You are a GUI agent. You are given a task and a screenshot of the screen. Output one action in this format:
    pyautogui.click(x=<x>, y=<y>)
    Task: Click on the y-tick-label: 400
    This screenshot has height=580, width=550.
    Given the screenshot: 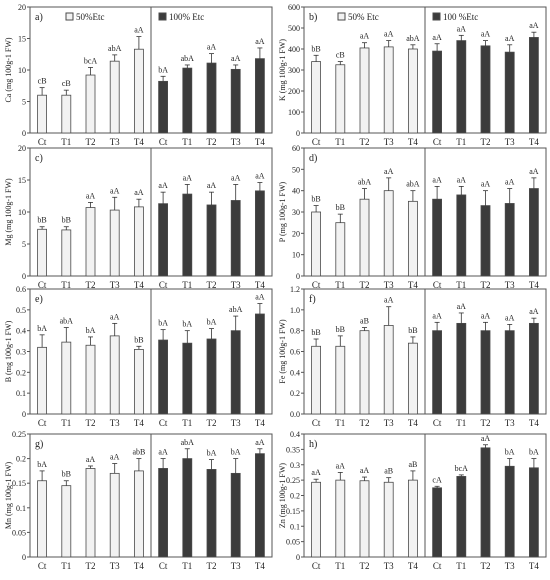 What is the action you would take?
    pyautogui.click(x=294, y=49)
    